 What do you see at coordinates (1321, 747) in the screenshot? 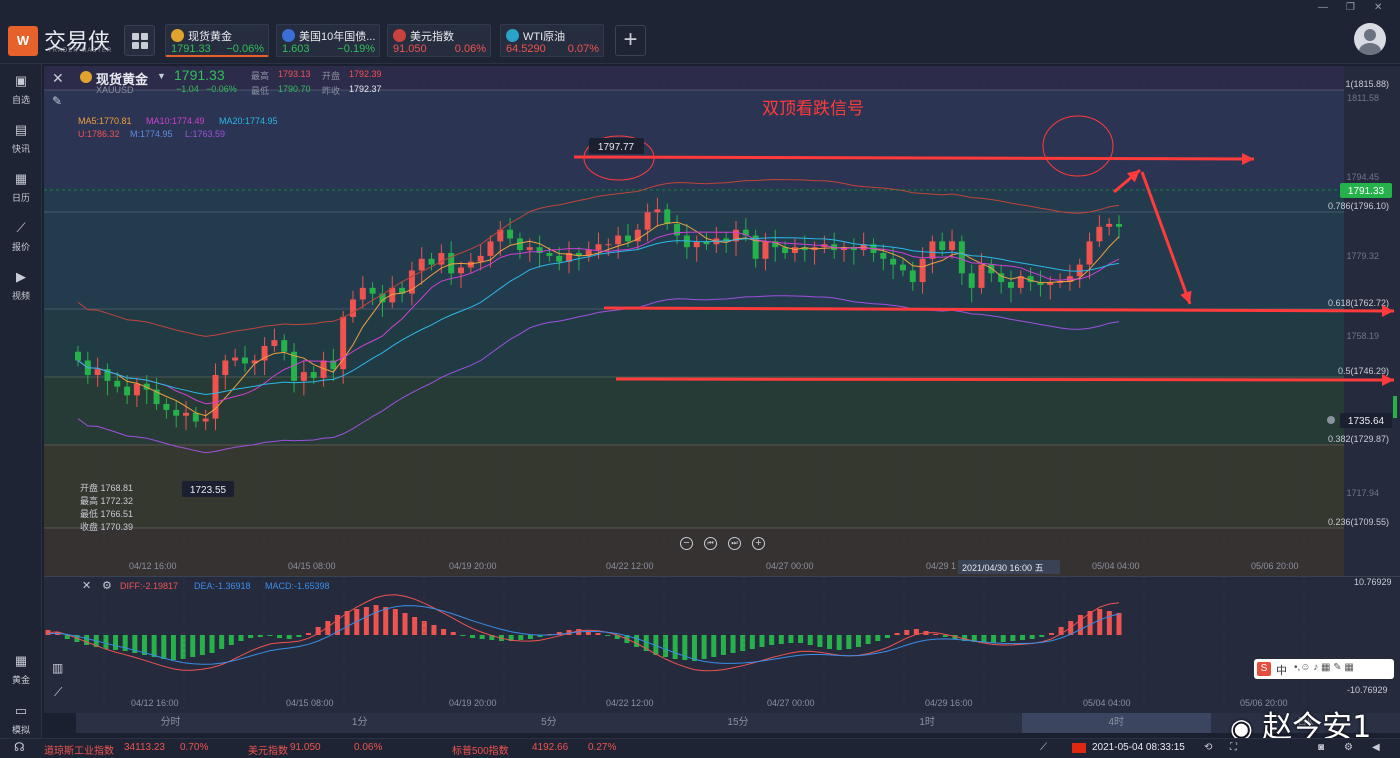
I see `camera-icon: ◙` at bounding box center [1321, 747].